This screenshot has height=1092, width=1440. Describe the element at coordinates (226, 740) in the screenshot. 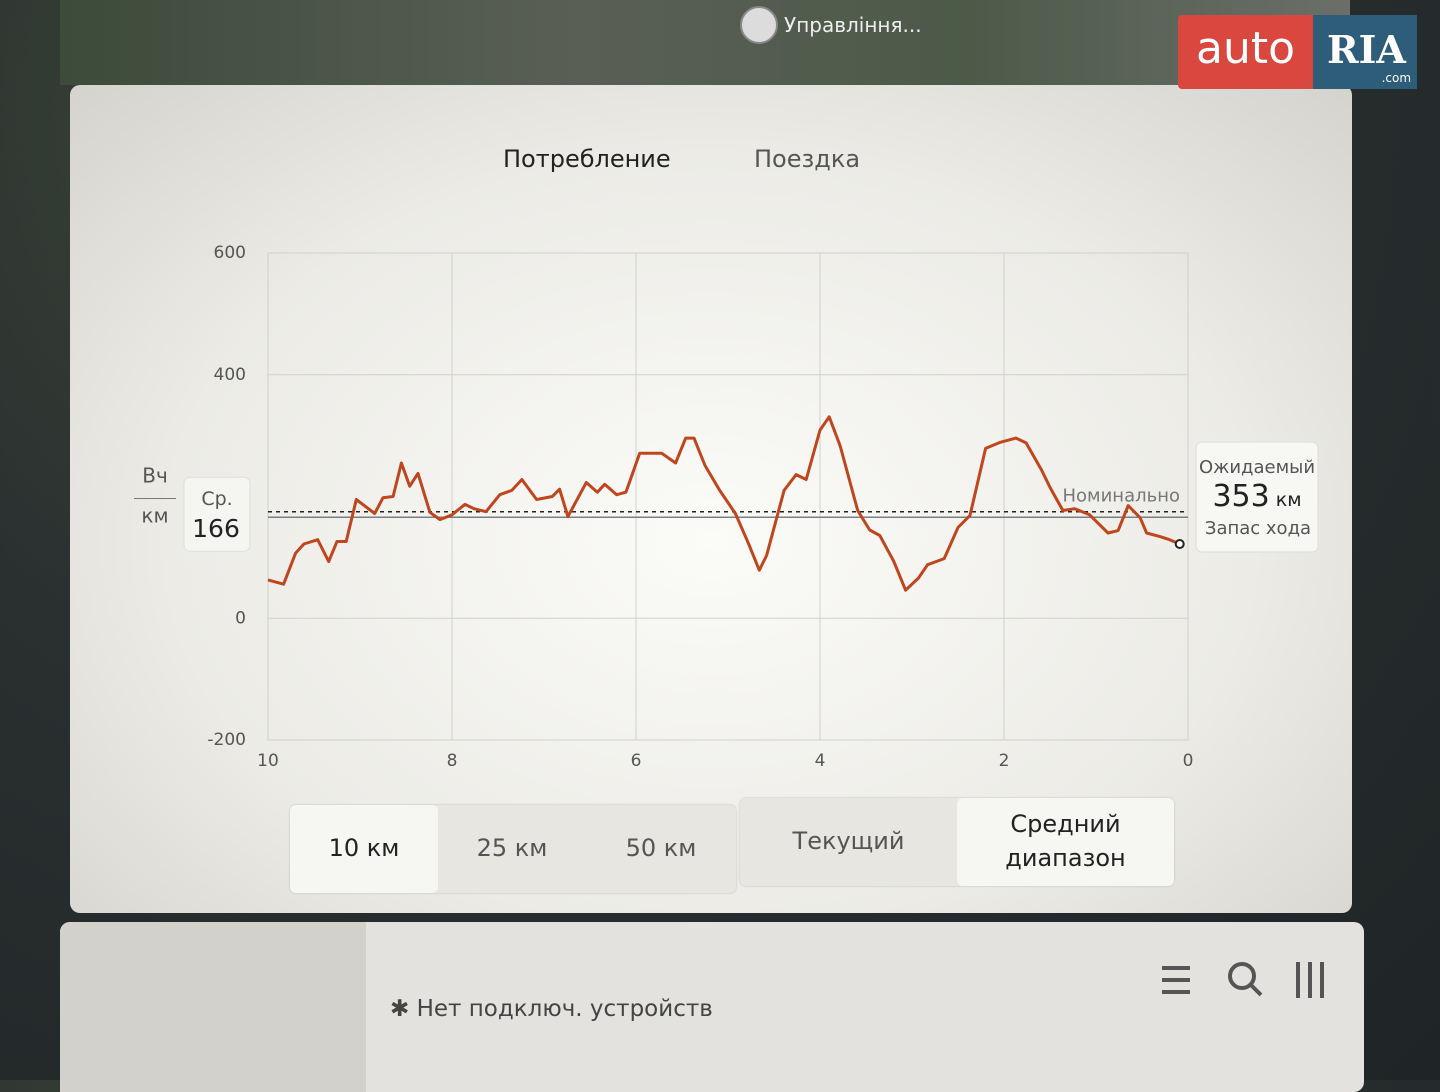

I see `y-tick-label: -200` at that location.